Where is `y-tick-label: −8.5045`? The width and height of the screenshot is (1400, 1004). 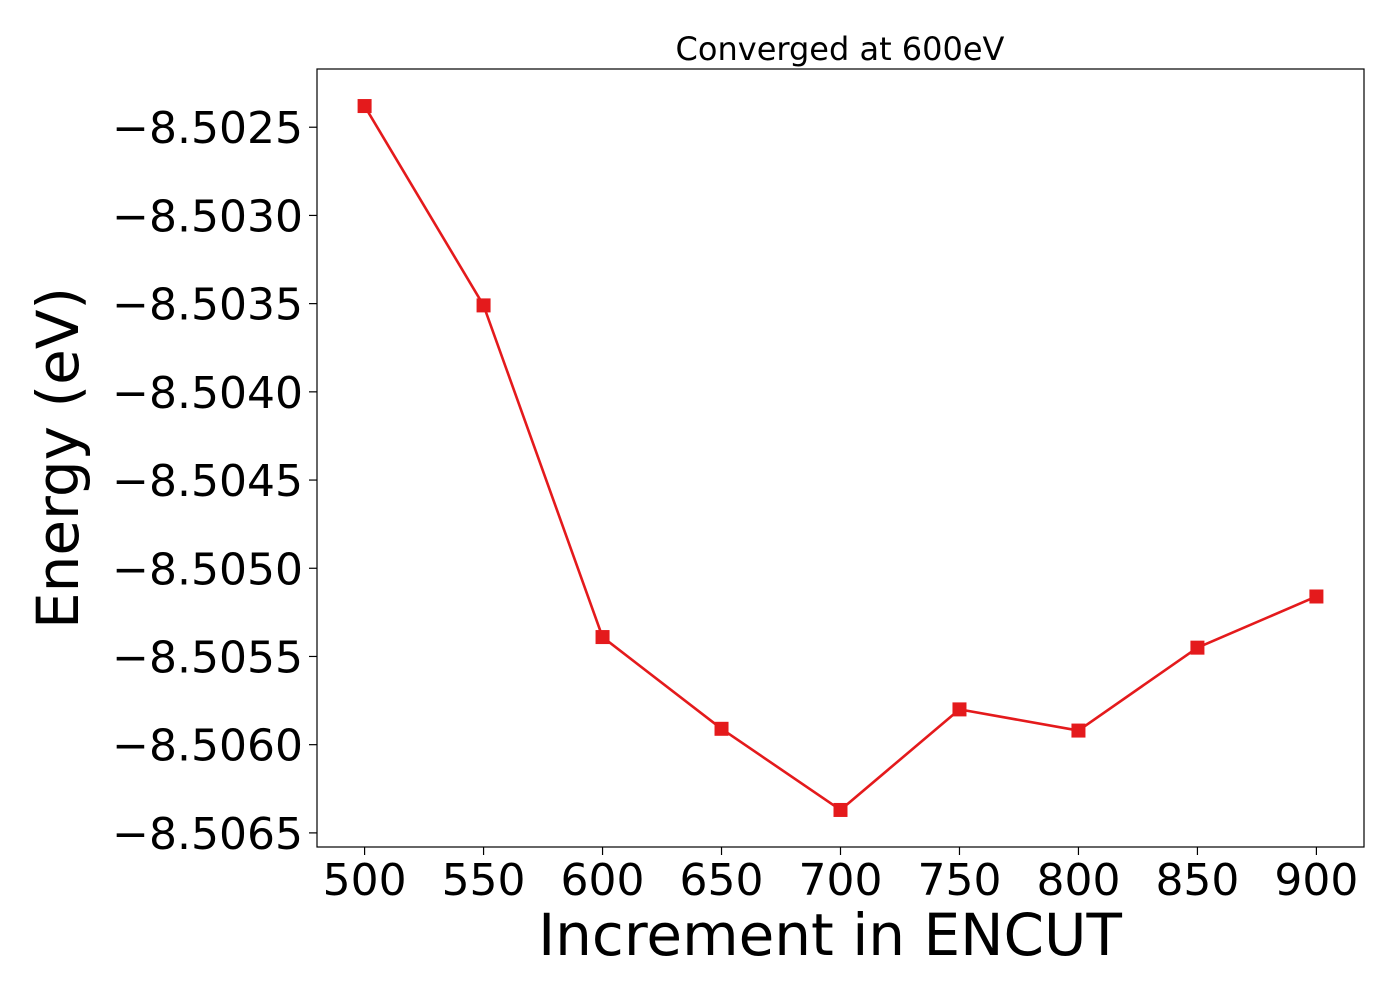 y-tick-label: −8.5045 is located at coordinates (207, 481).